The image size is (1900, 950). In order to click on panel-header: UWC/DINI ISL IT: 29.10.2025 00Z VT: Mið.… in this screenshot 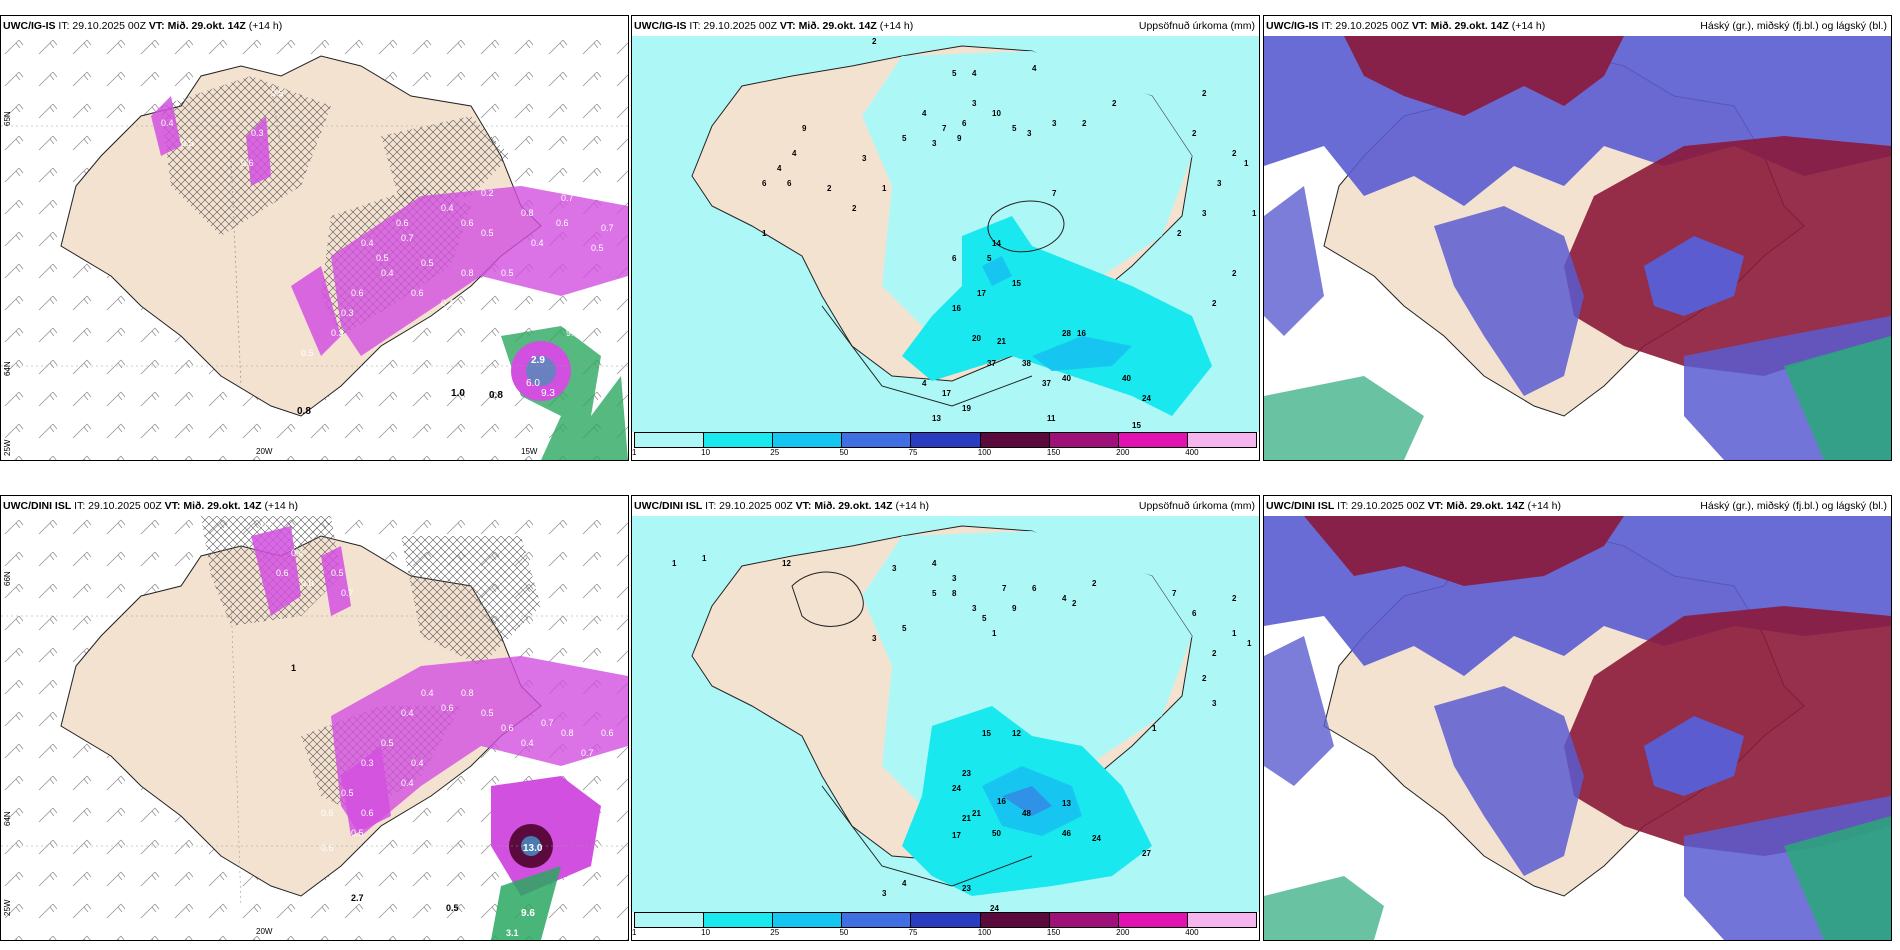, I will do `click(151, 506)`.